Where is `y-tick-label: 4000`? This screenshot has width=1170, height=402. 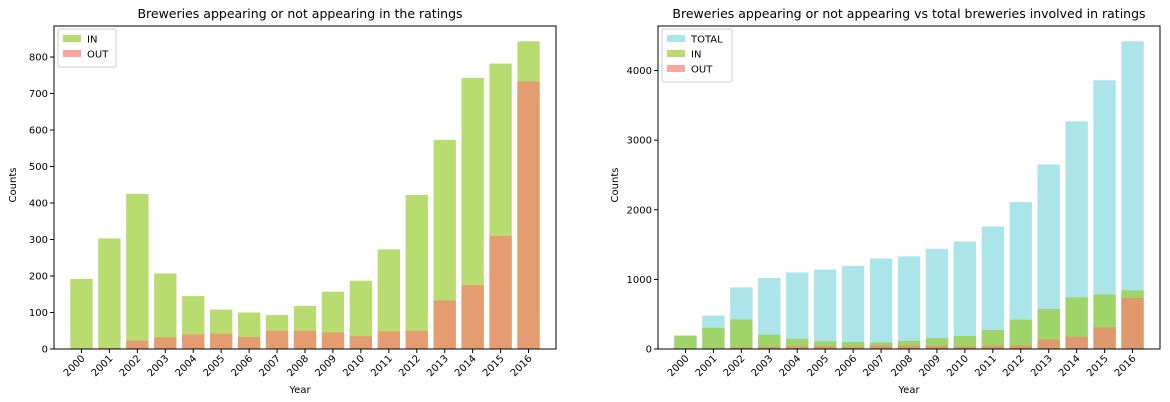
y-tick-label: 4000 is located at coordinates (639, 71).